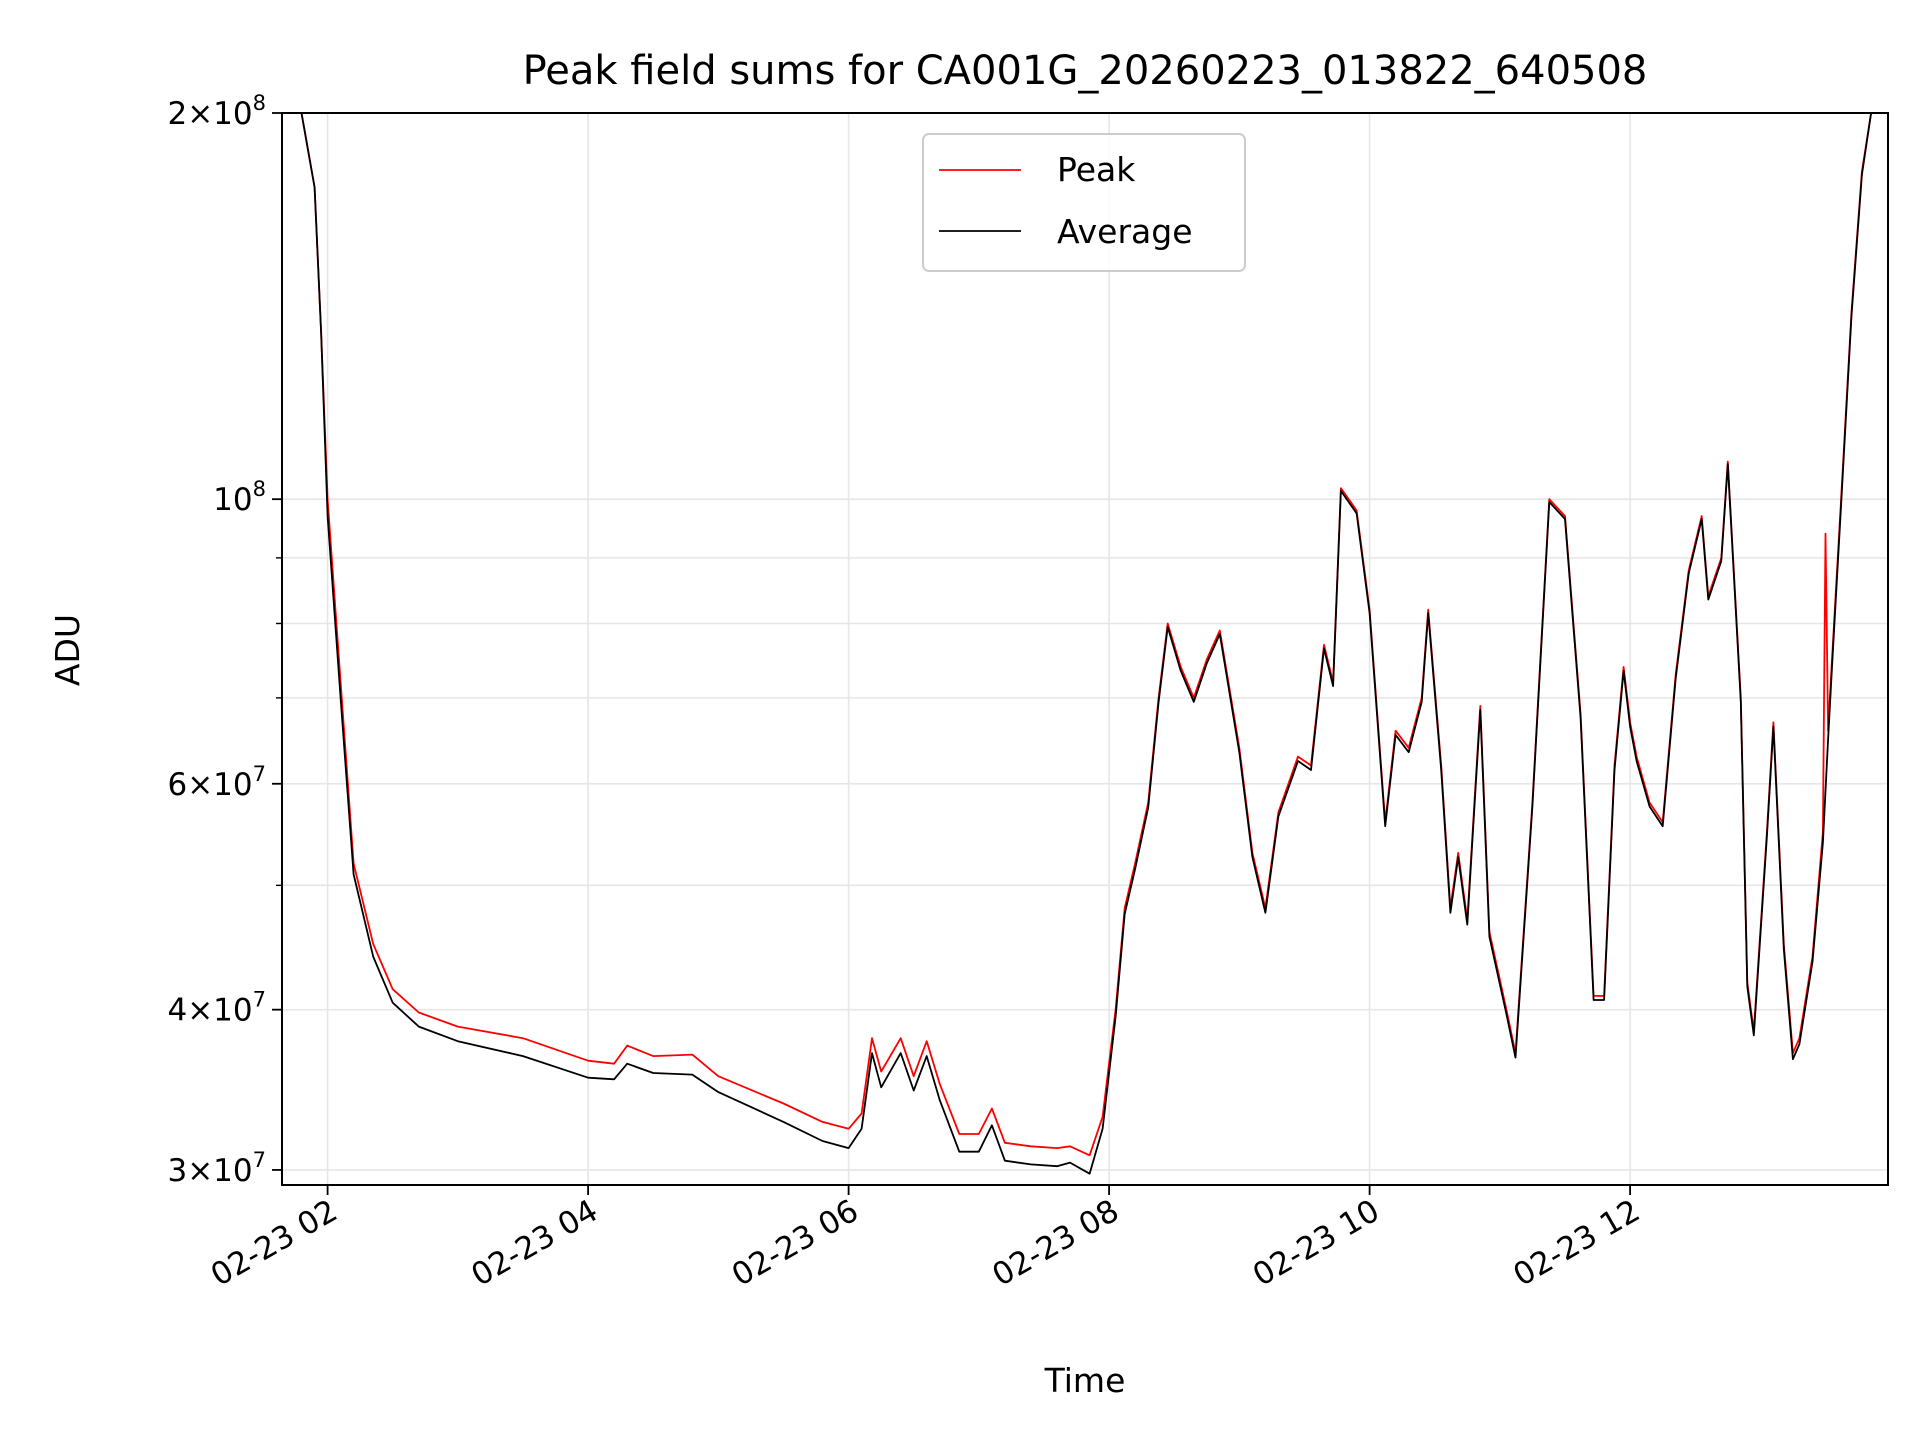  What do you see at coordinates (216, 1168) in the screenshot?
I see `y-tick-label: 3×107` at bounding box center [216, 1168].